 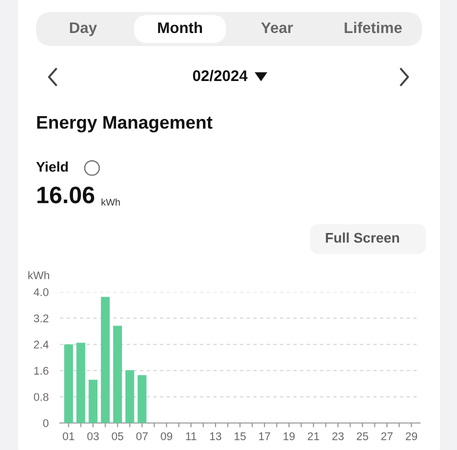 What do you see at coordinates (41, 318) in the screenshot?
I see `y-tick-label: 3.2` at bounding box center [41, 318].